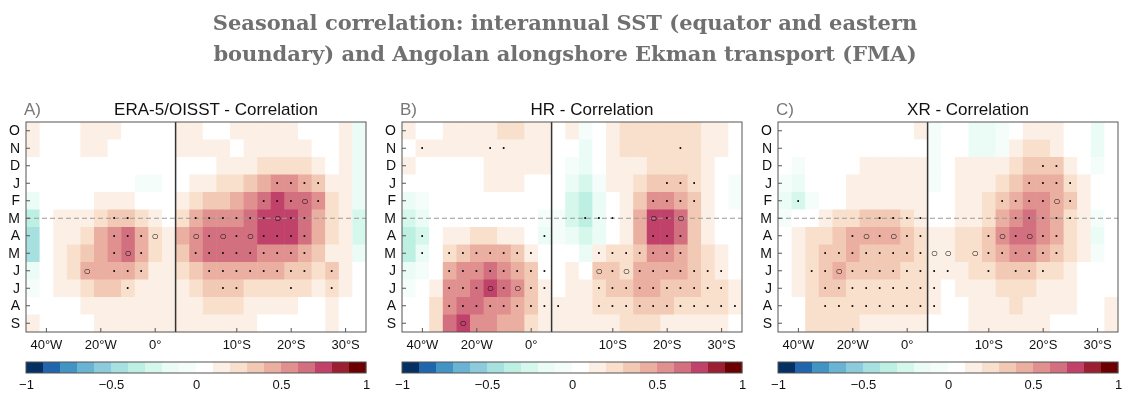  I want to click on y-tick-label: M, so click(14, 217).